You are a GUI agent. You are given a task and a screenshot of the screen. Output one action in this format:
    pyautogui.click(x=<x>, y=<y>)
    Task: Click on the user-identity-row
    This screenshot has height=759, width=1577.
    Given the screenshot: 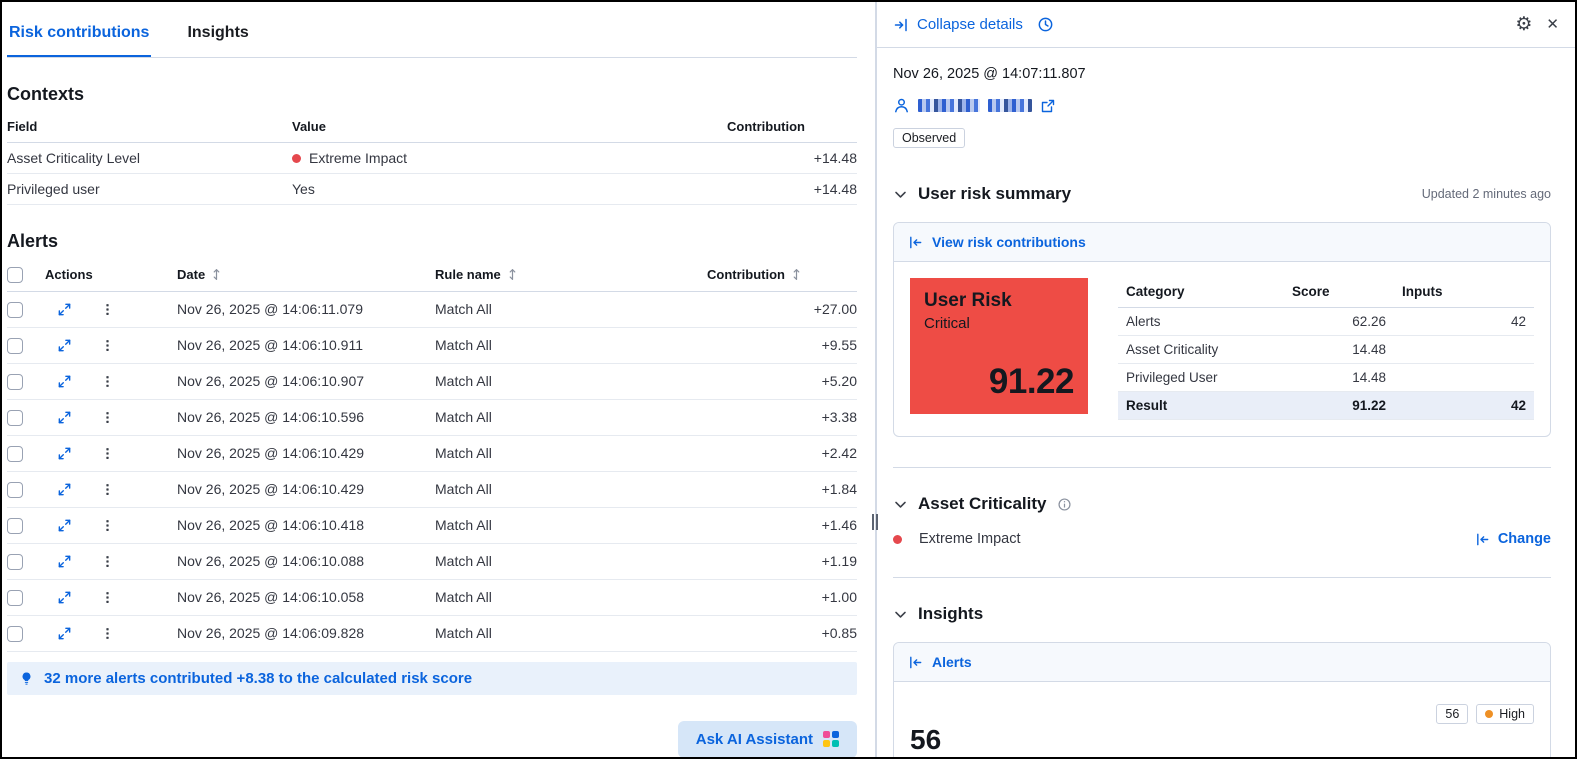 What is the action you would take?
    pyautogui.click(x=1222, y=105)
    